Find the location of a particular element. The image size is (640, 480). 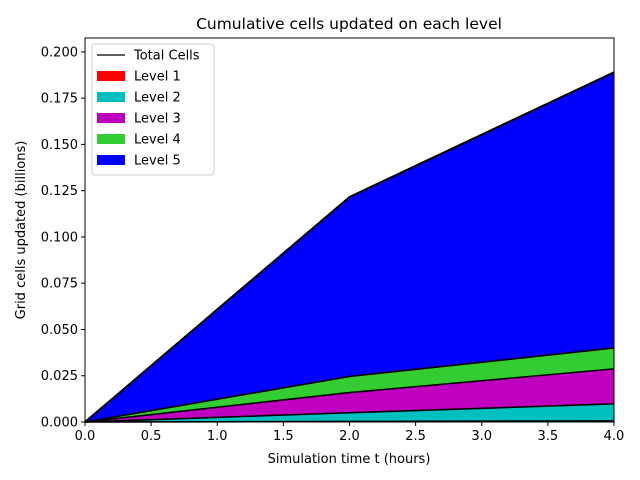

y-tick-label: 0.150 is located at coordinates (59, 145).